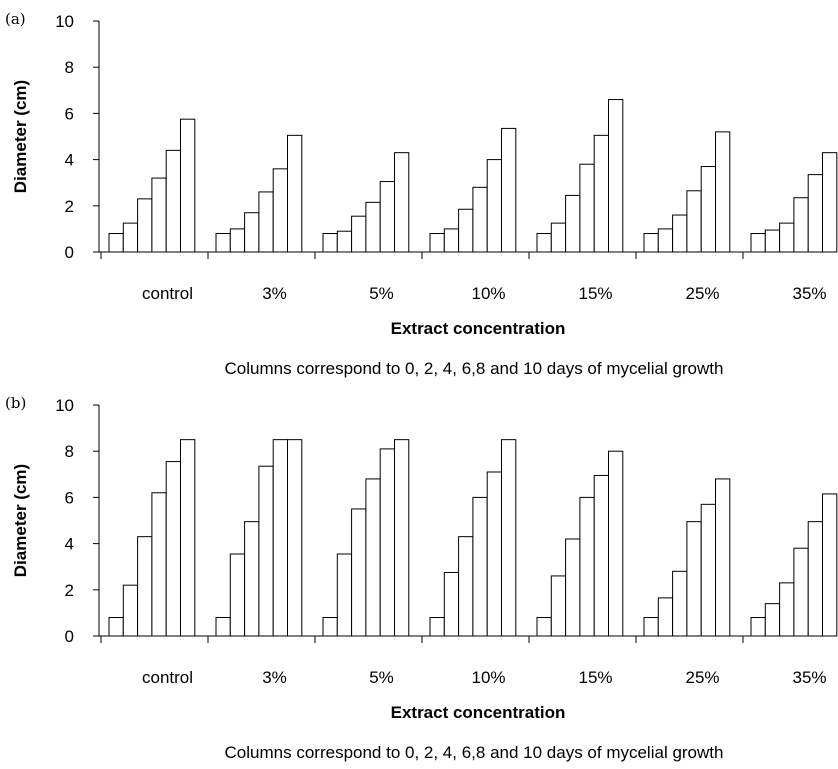 The width and height of the screenshot is (838, 769). What do you see at coordinates (16, 403) in the screenshot?
I see `panel-label: (b)` at bounding box center [16, 403].